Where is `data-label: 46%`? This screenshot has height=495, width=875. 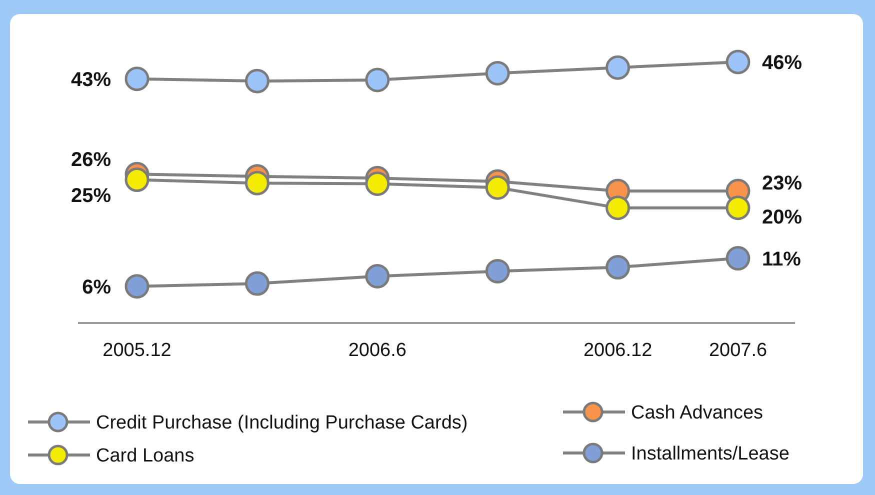
data-label: 46% is located at coordinates (782, 63).